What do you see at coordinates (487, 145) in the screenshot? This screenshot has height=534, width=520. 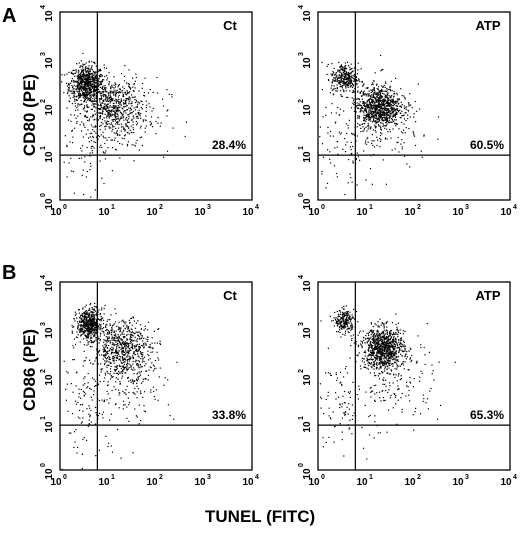 I see `quadrant-percent-1: 60.5%` at bounding box center [487, 145].